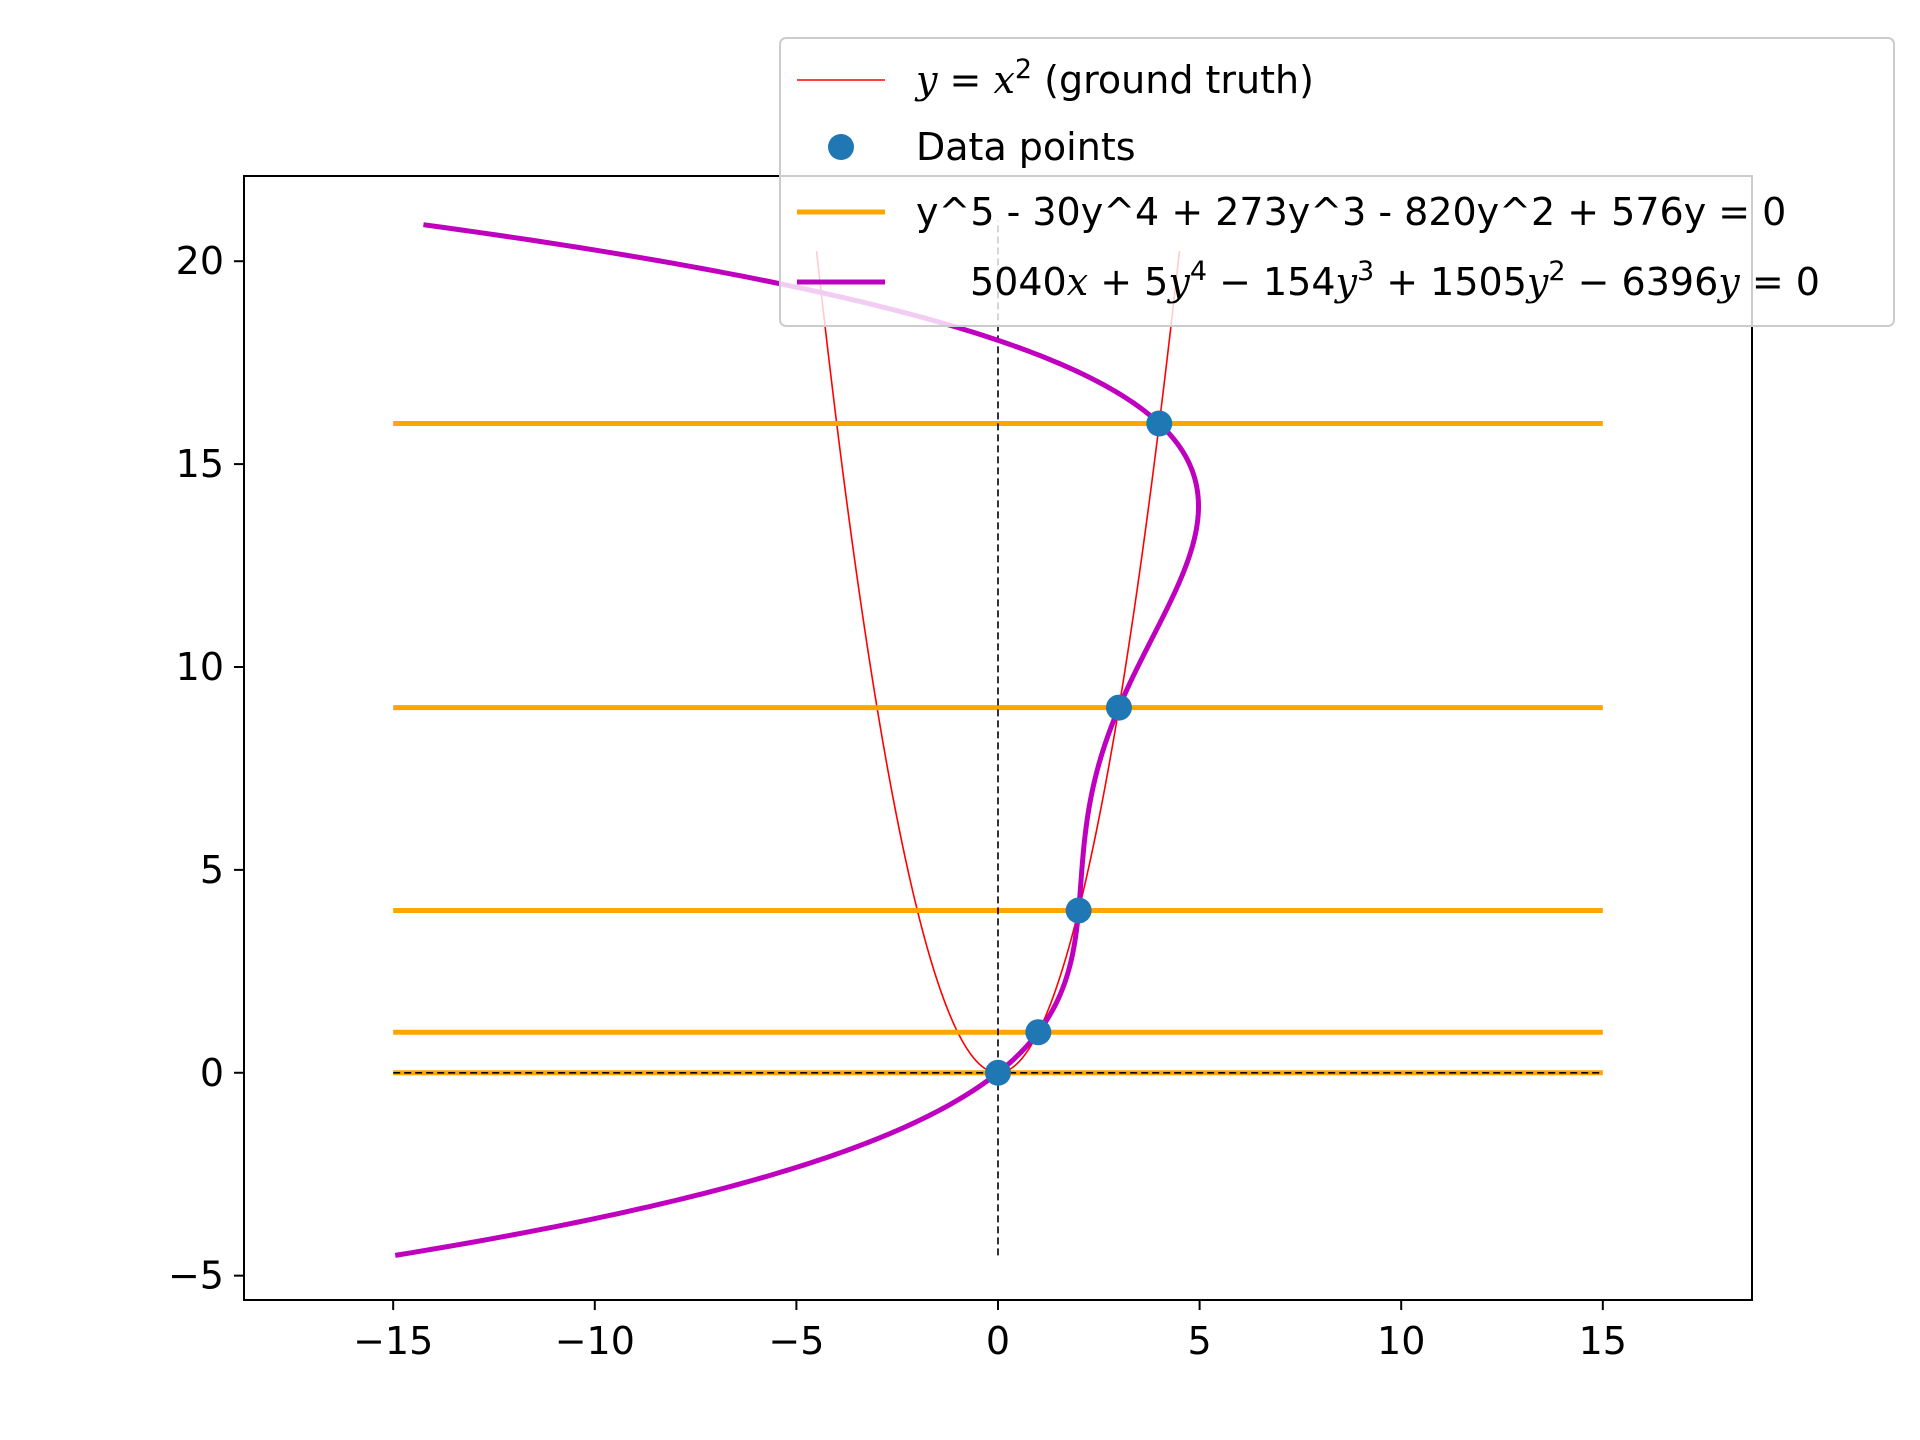 The image size is (1920, 1440). Describe the element at coordinates (206, 768) in the screenshot. I see `y-axis: −5 0 5 10 15 20` at that location.